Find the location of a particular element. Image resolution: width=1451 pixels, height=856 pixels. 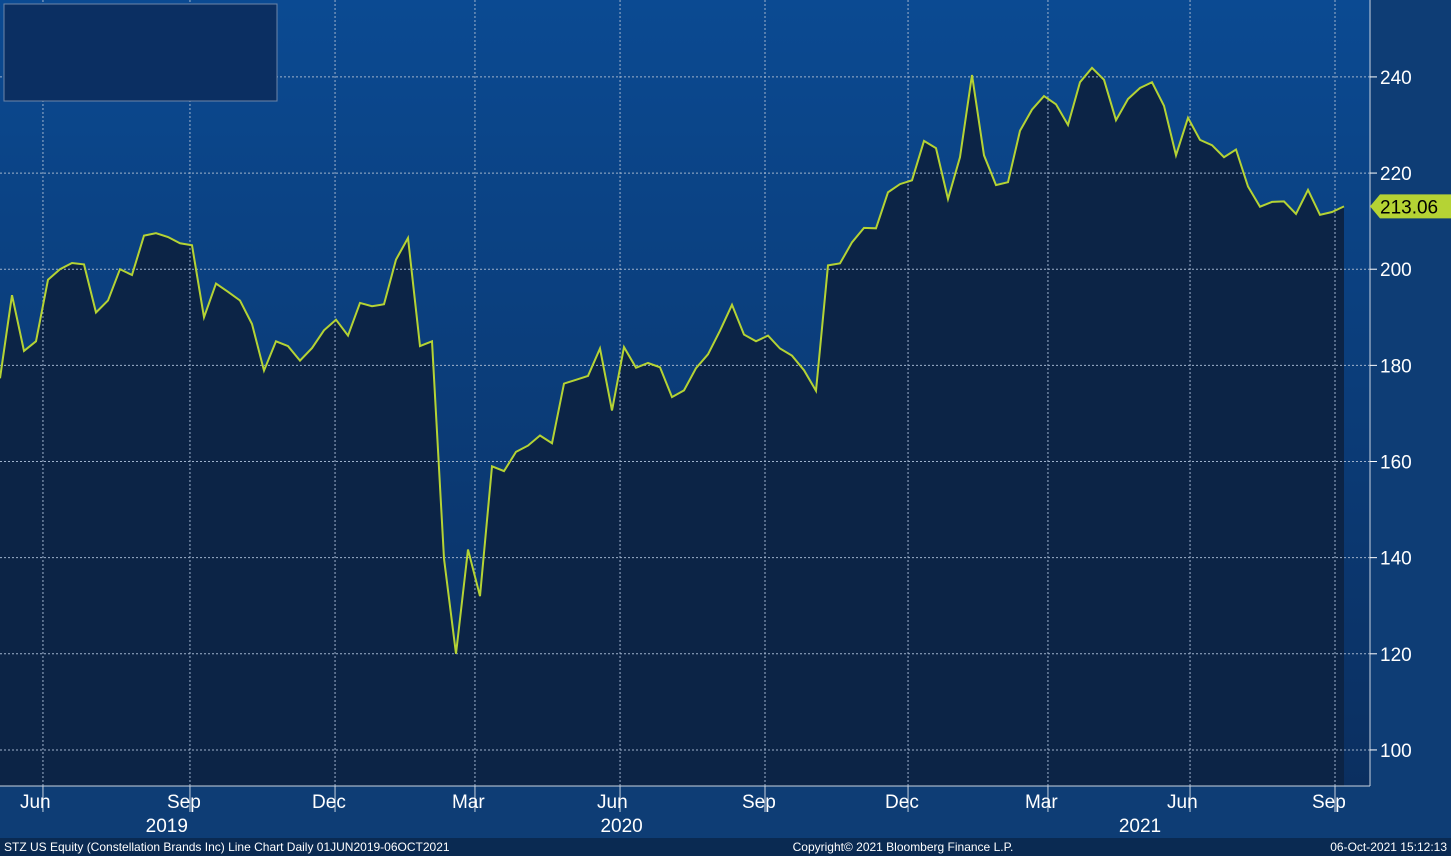

y-tick-label: 200 is located at coordinates (1396, 270).